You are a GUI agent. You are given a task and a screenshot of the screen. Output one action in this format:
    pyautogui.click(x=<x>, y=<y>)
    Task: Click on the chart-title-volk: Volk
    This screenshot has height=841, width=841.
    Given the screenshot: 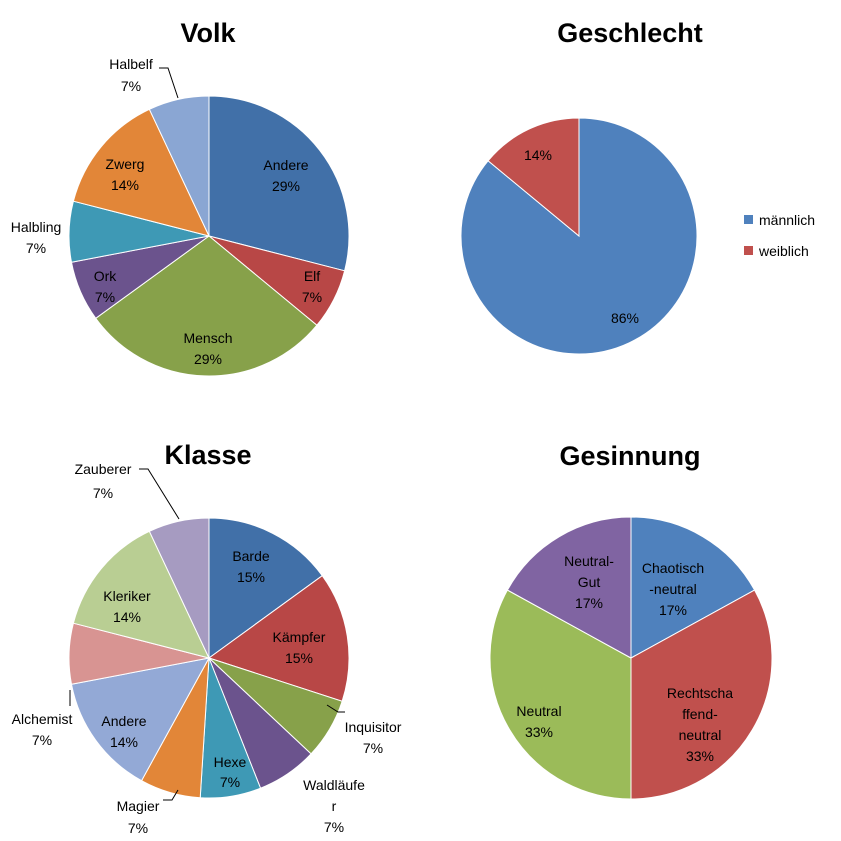 What is the action you would take?
    pyautogui.click(x=208, y=33)
    